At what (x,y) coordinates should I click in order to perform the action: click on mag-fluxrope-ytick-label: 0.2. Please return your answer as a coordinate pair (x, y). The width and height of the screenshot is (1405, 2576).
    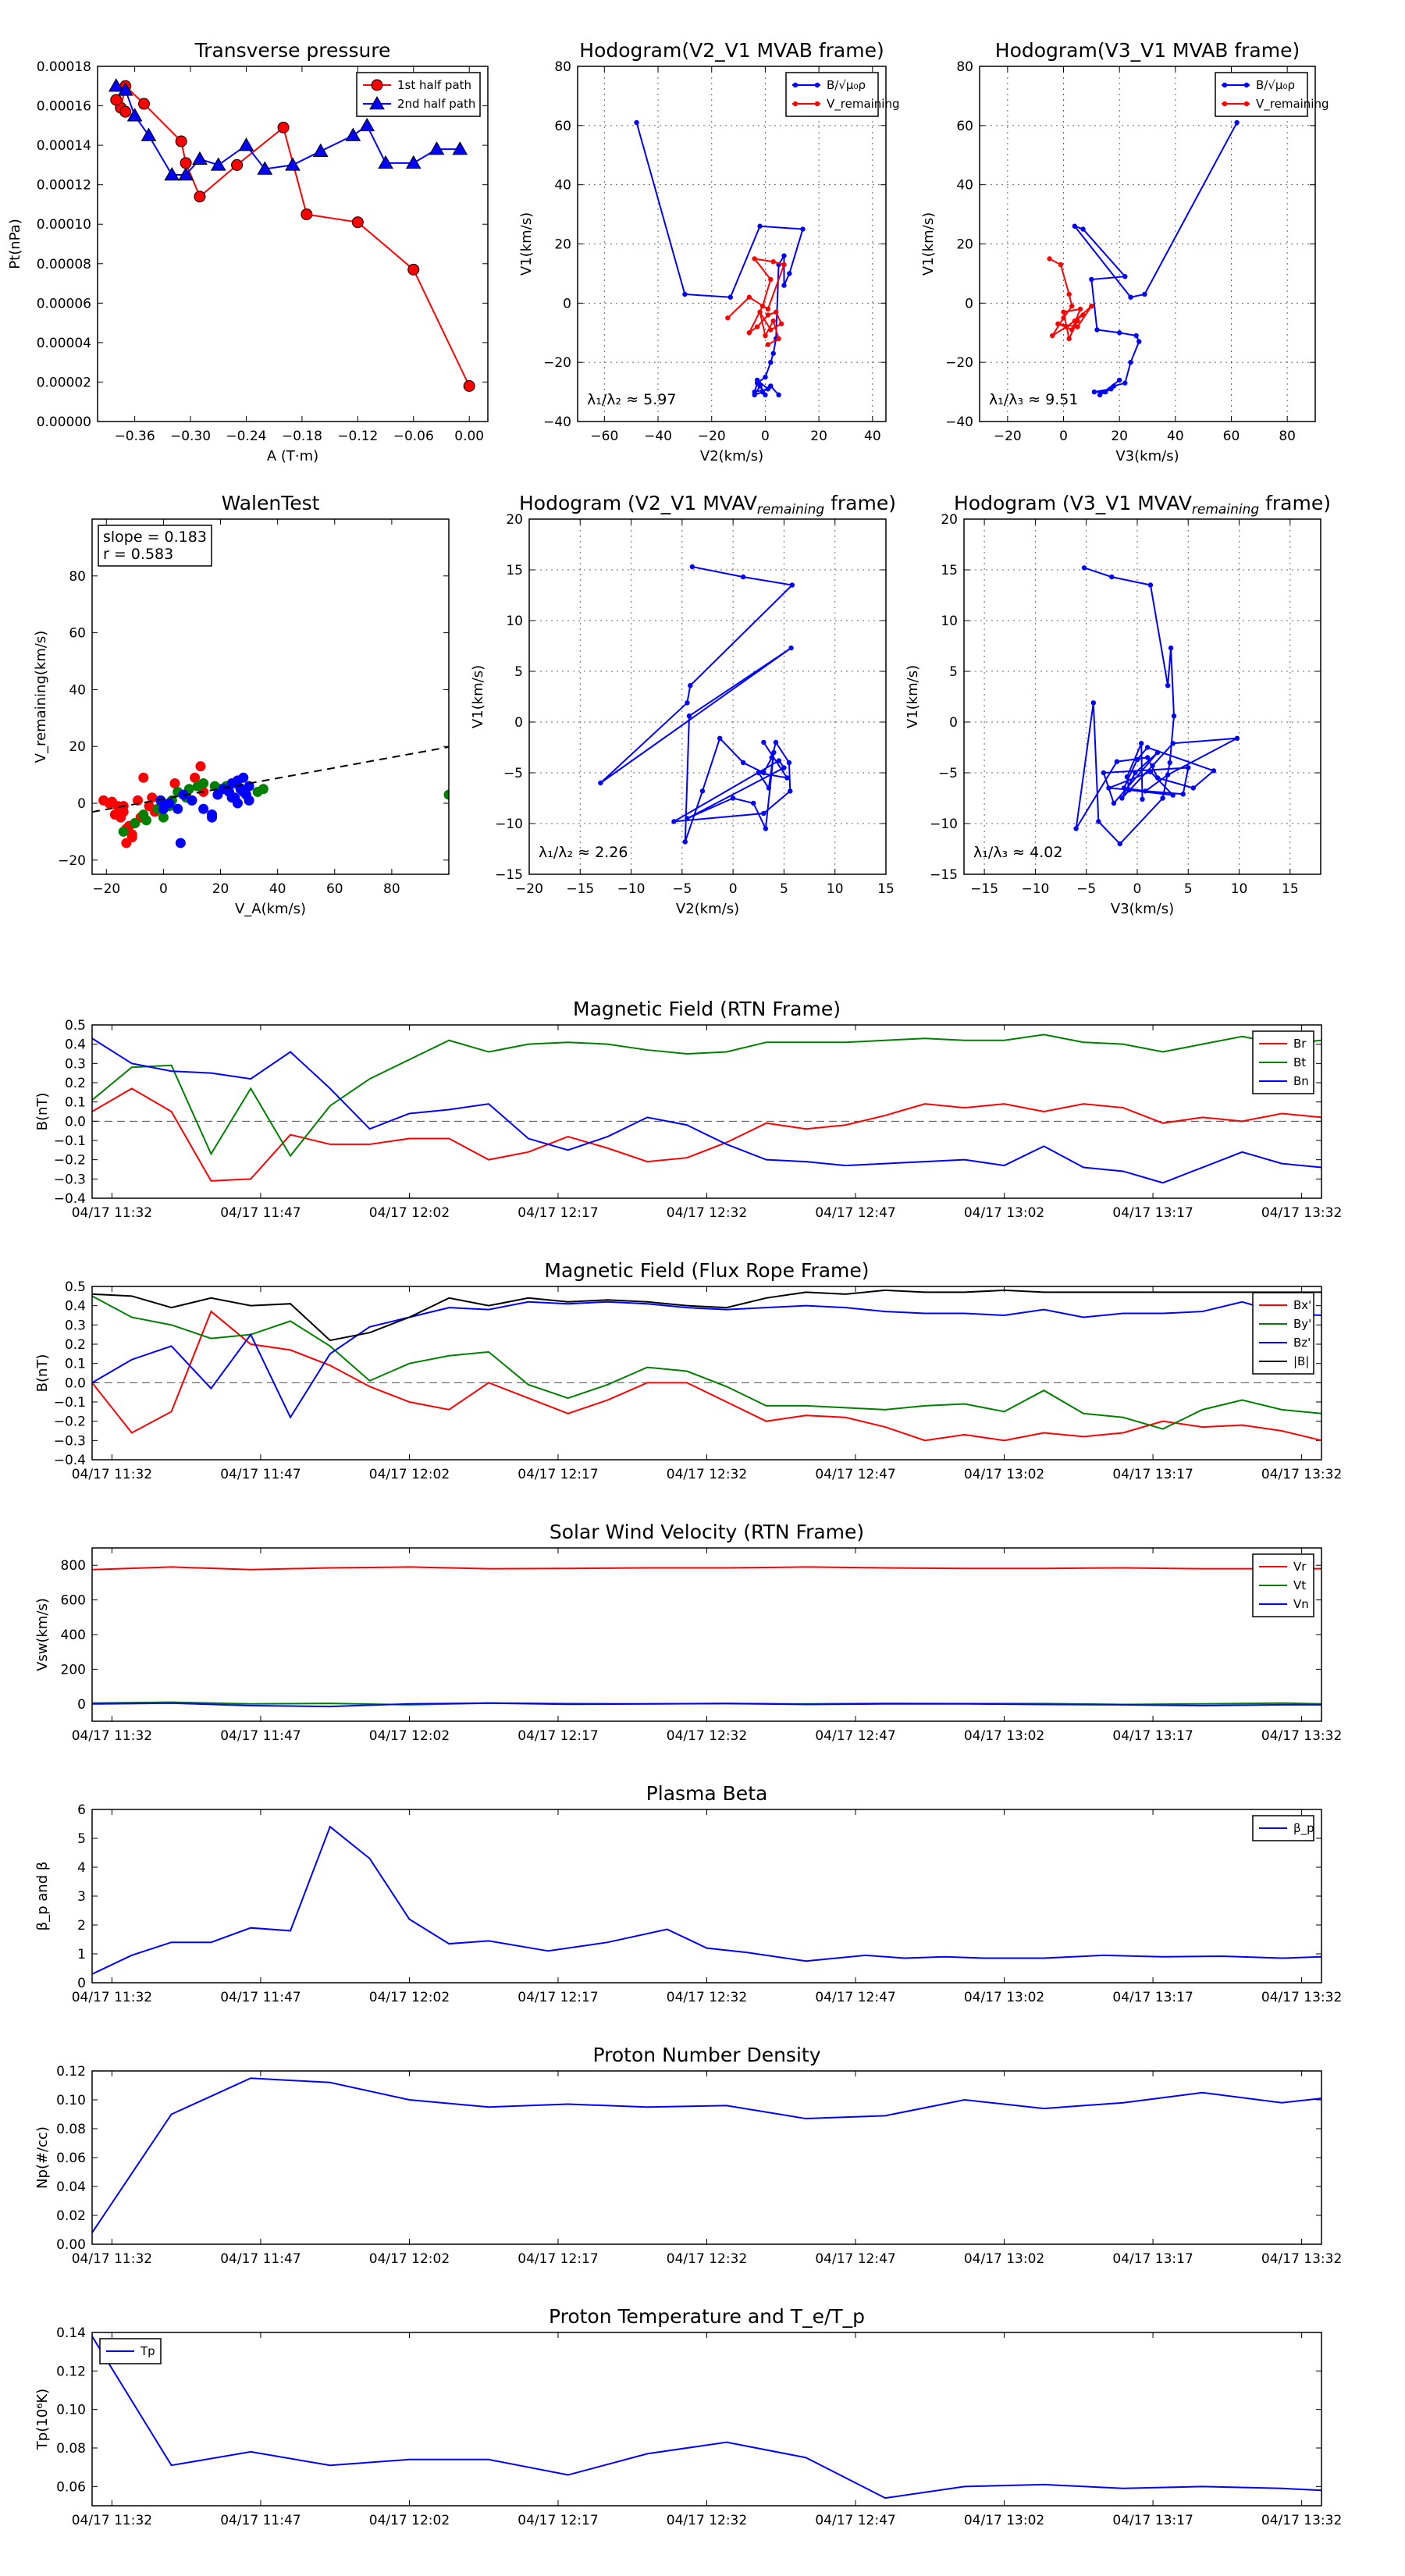
    Looking at the image, I should click on (76, 1345).